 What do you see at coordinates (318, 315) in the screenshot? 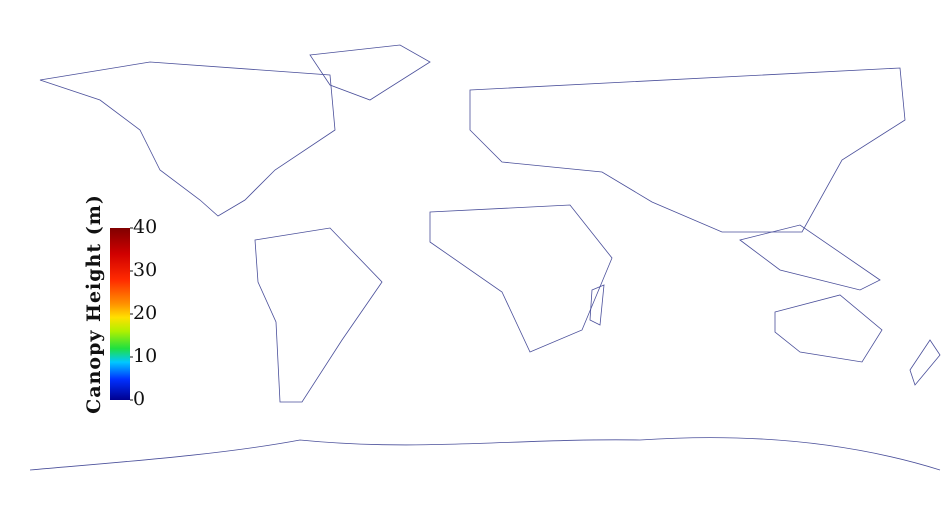
I see `south-america` at bounding box center [318, 315].